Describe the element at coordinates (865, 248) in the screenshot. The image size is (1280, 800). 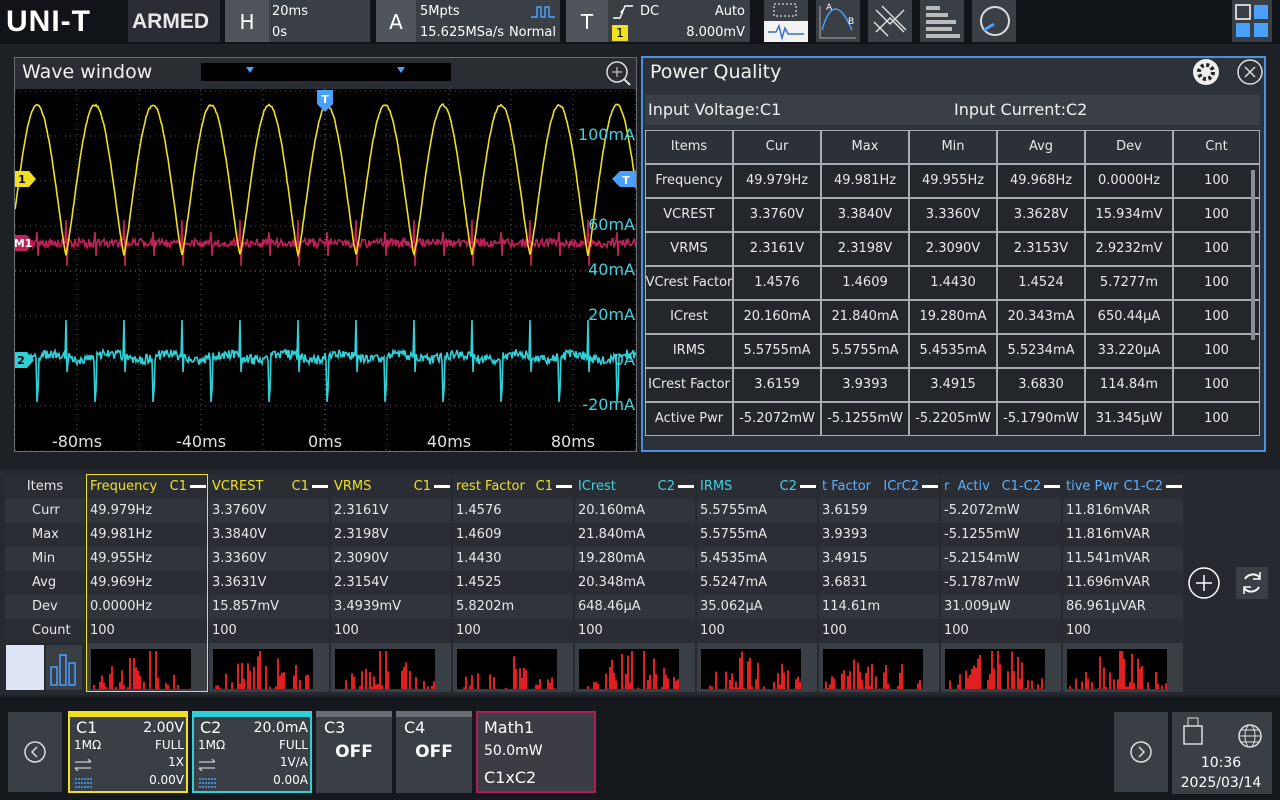
I see `table-value: 2.3198V` at that location.